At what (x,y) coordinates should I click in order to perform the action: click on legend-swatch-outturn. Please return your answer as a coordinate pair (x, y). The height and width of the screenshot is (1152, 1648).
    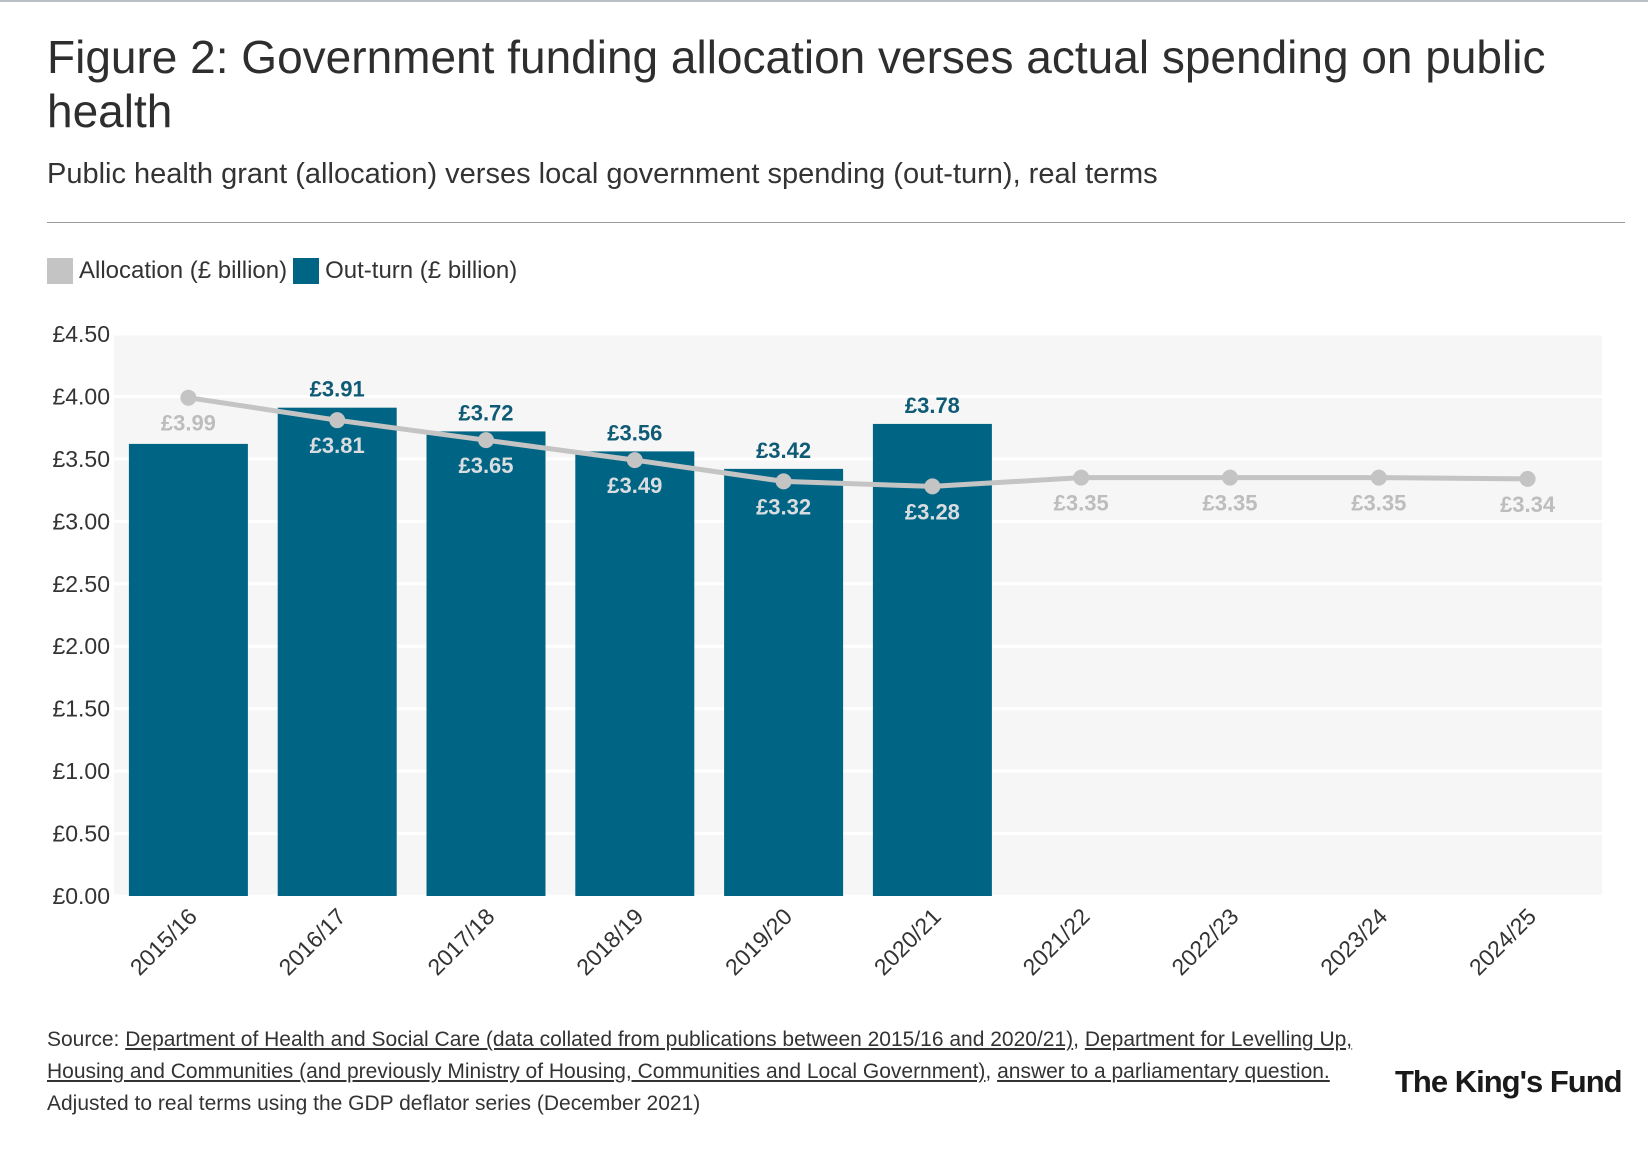
    Looking at the image, I should click on (306, 271).